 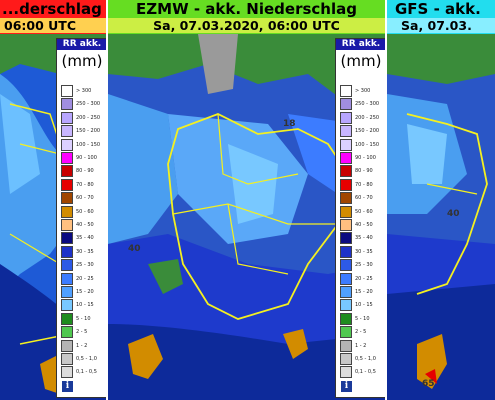 I want to click on panel-header: ...derschlag 06:00 UTC, so click(x=53, y=17).